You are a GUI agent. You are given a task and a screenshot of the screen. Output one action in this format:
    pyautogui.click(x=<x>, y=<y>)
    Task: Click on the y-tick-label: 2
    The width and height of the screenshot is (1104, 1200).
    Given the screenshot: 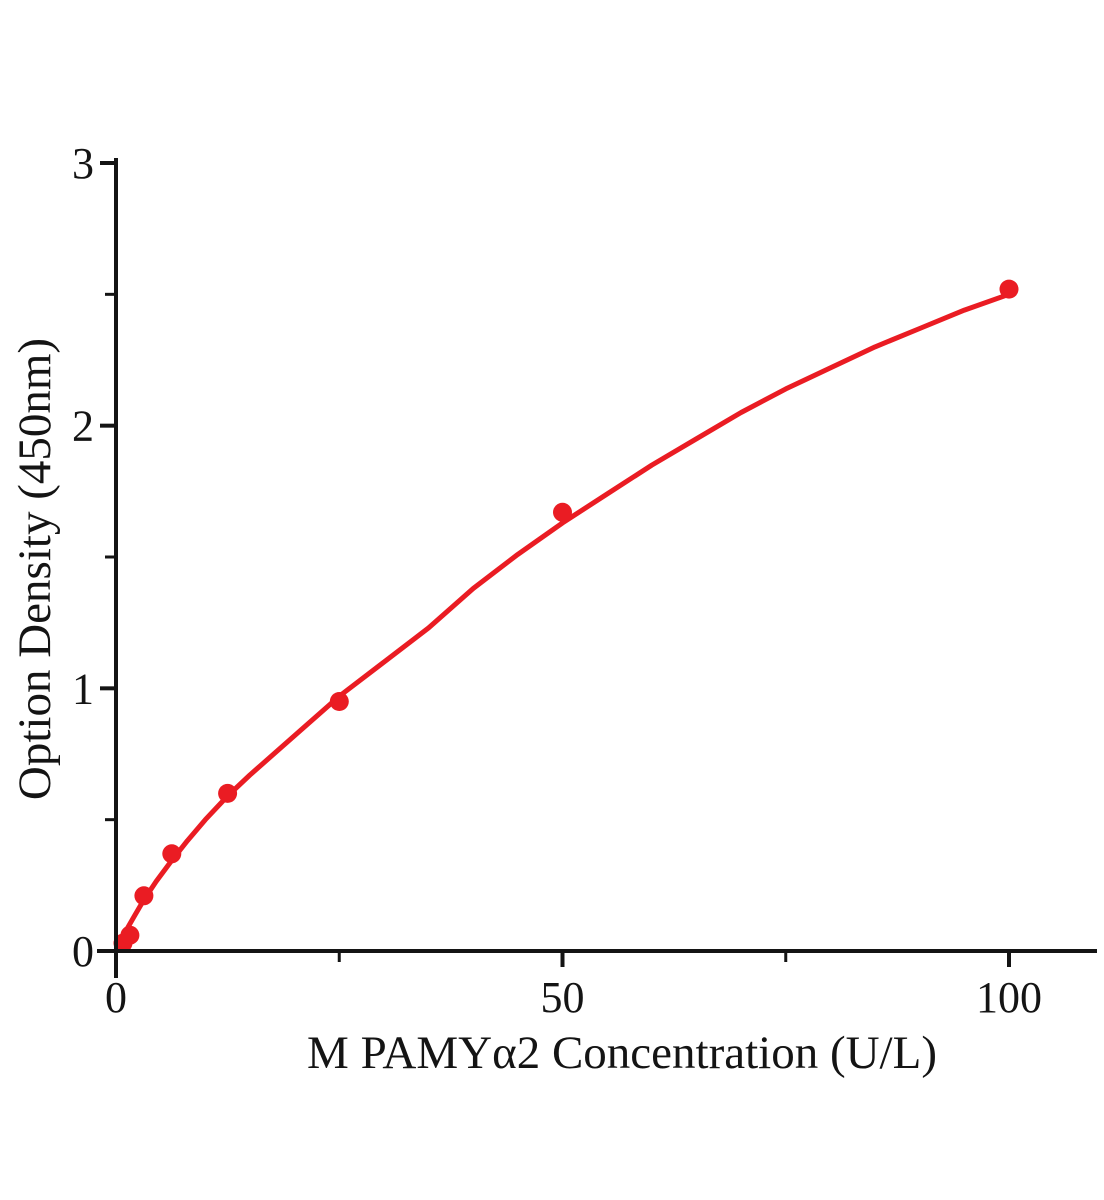 What is the action you would take?
    pyautogui.click(x=83, y=426)
    